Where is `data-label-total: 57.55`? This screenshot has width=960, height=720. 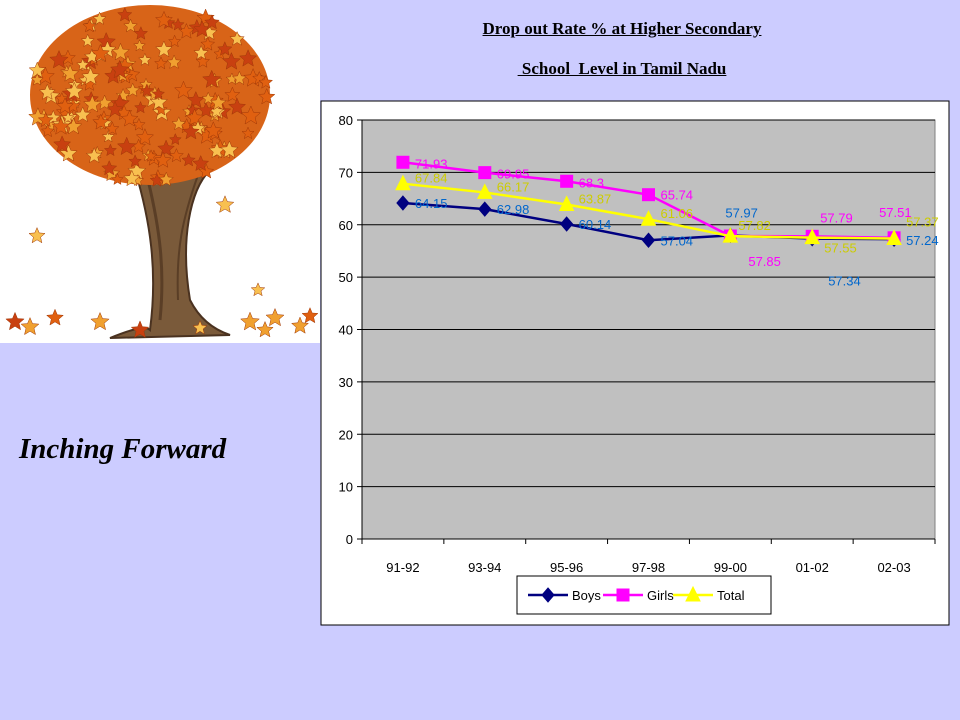
data-label-total: 57.55 is located at coordinates (840, 248).